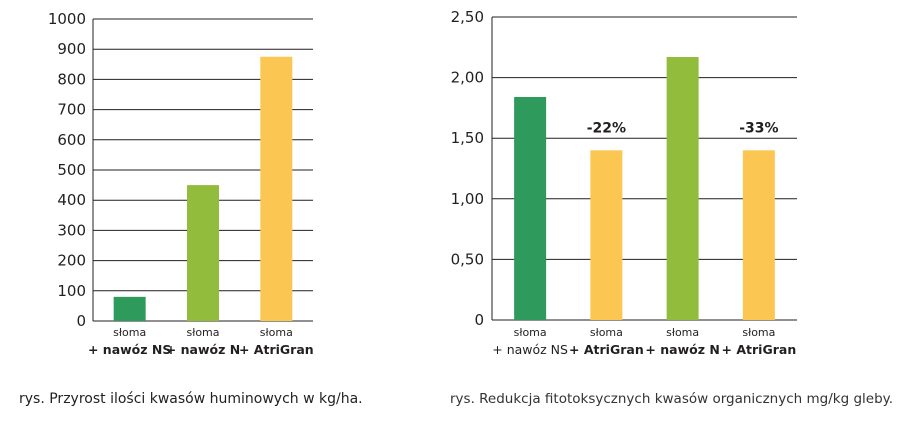 This screenshot has width=897, height=429. What do you see at coordinates (71, 110) in the screenshot?
I see `y-tick-label: 700` at bounding box center [71, 110].